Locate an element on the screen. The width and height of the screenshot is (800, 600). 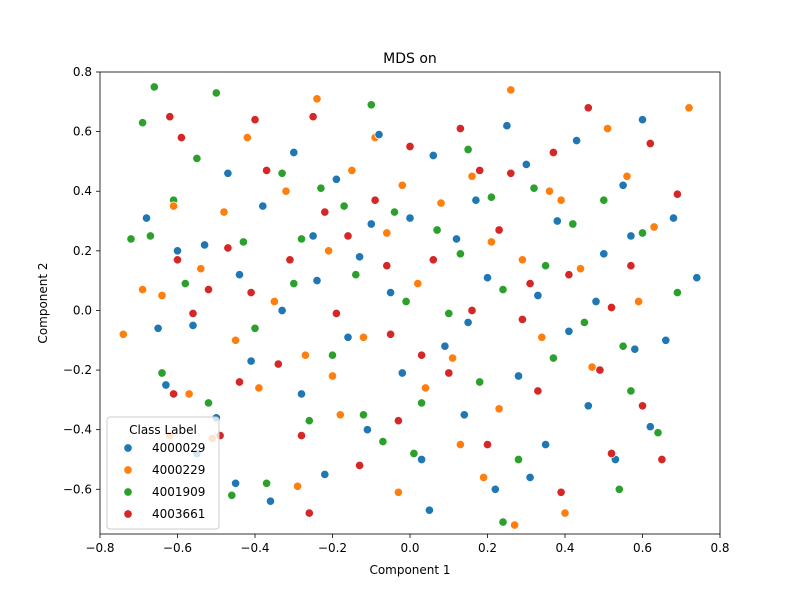
x-tick-label: 0.0 is located at coordinates (409, 548).